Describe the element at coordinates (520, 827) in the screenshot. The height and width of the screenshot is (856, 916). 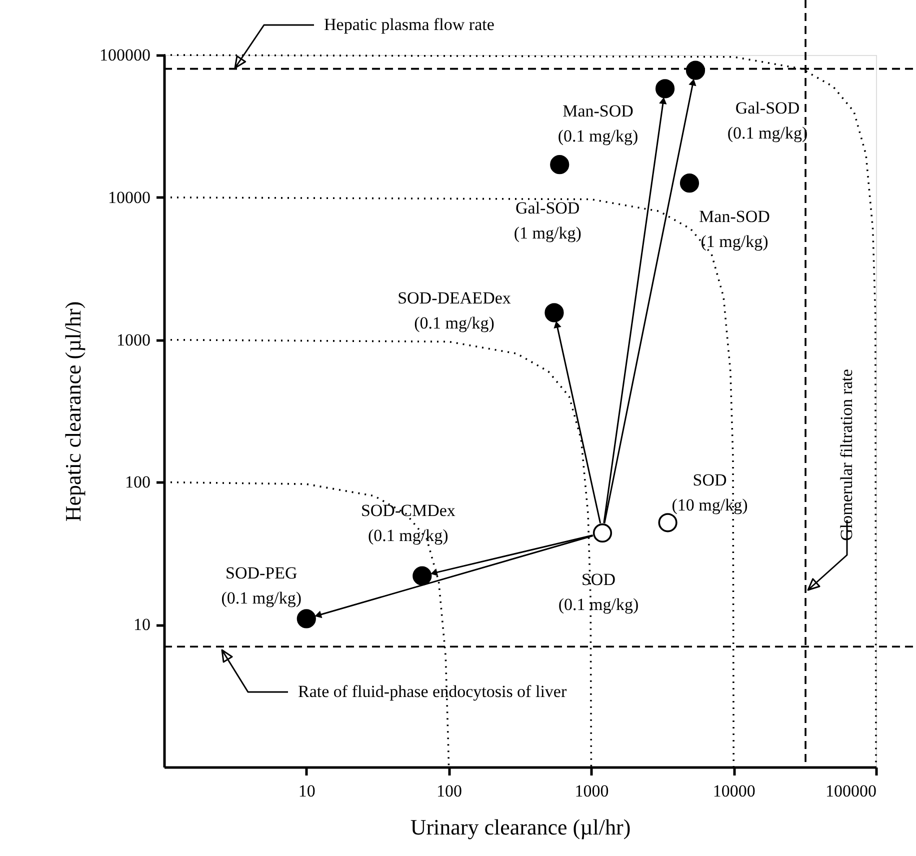
I see `x-axis-title: Urinary clearance (µl/hr)` at that location.